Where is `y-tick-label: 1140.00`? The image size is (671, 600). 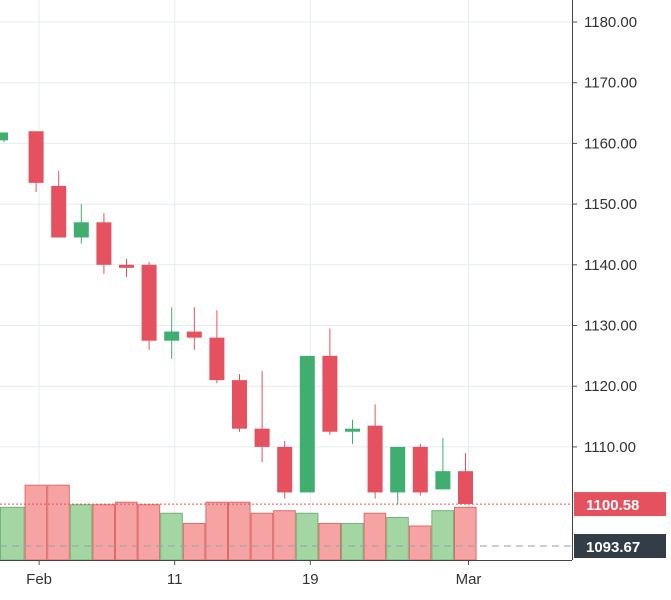
y-tick-label: 1140.00 is located at coordinates (610, 265).